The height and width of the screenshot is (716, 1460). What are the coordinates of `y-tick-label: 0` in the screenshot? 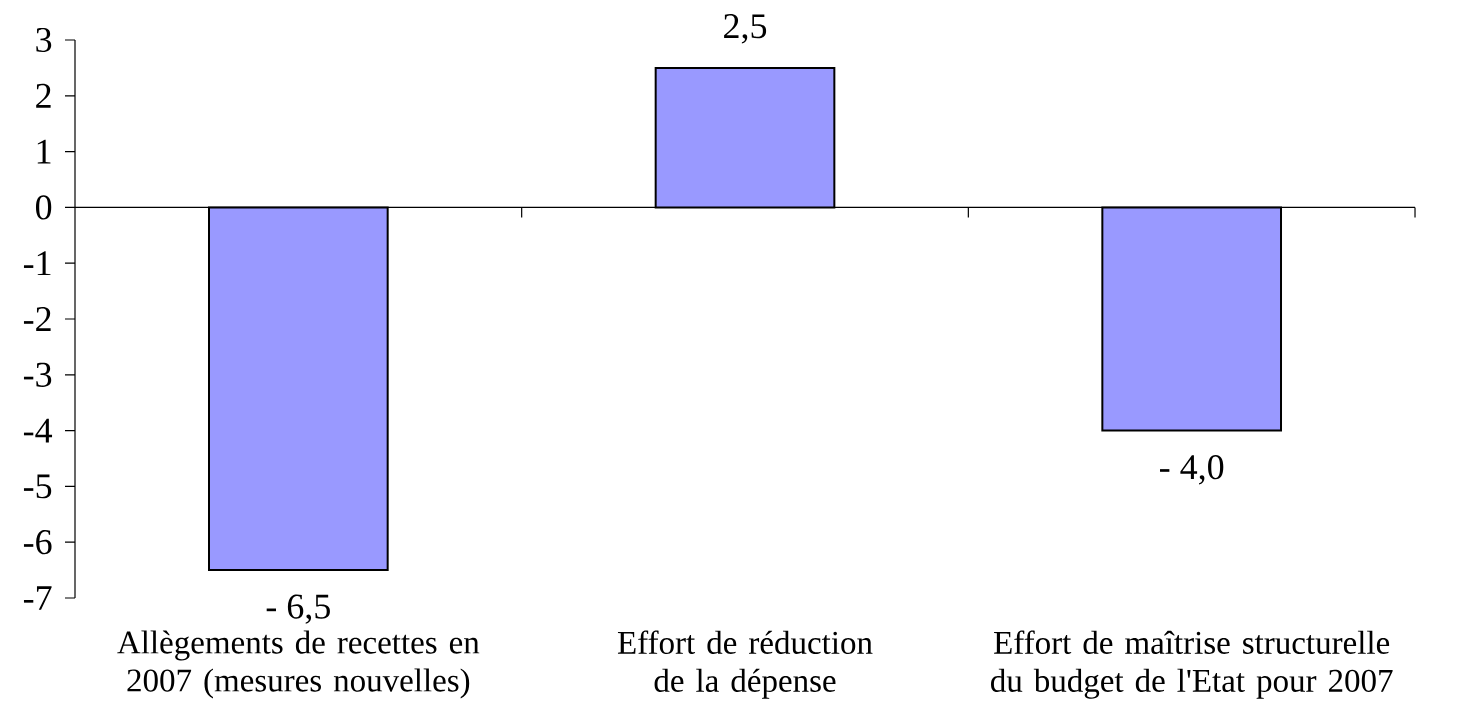 It's located at (43, 207).